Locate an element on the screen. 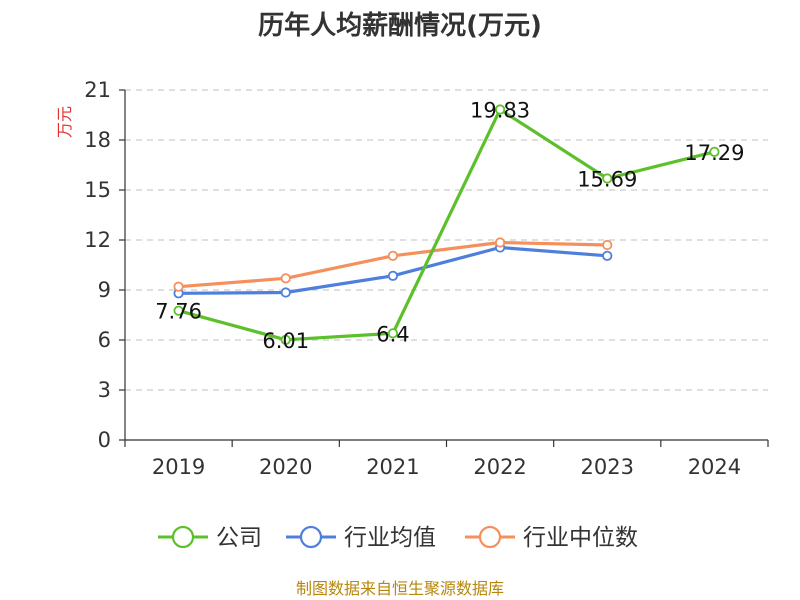  data-label: 6.01 is located at coordinates (285, 341).